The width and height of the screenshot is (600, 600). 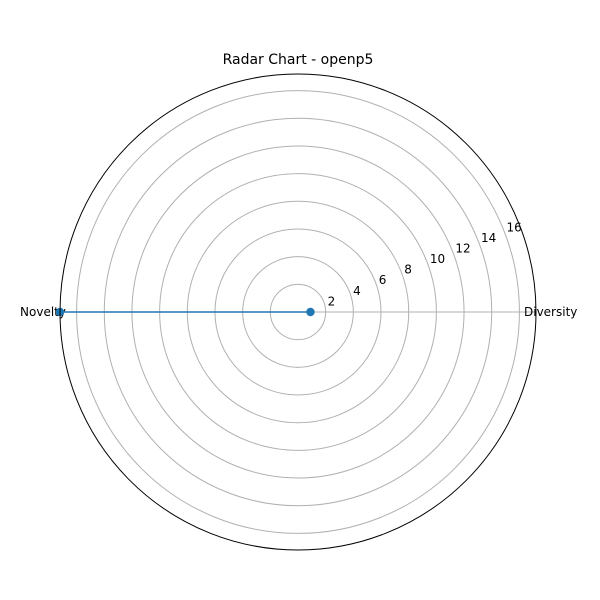 I want to click on tick-label-2: 2, so click(x=332, y=301).